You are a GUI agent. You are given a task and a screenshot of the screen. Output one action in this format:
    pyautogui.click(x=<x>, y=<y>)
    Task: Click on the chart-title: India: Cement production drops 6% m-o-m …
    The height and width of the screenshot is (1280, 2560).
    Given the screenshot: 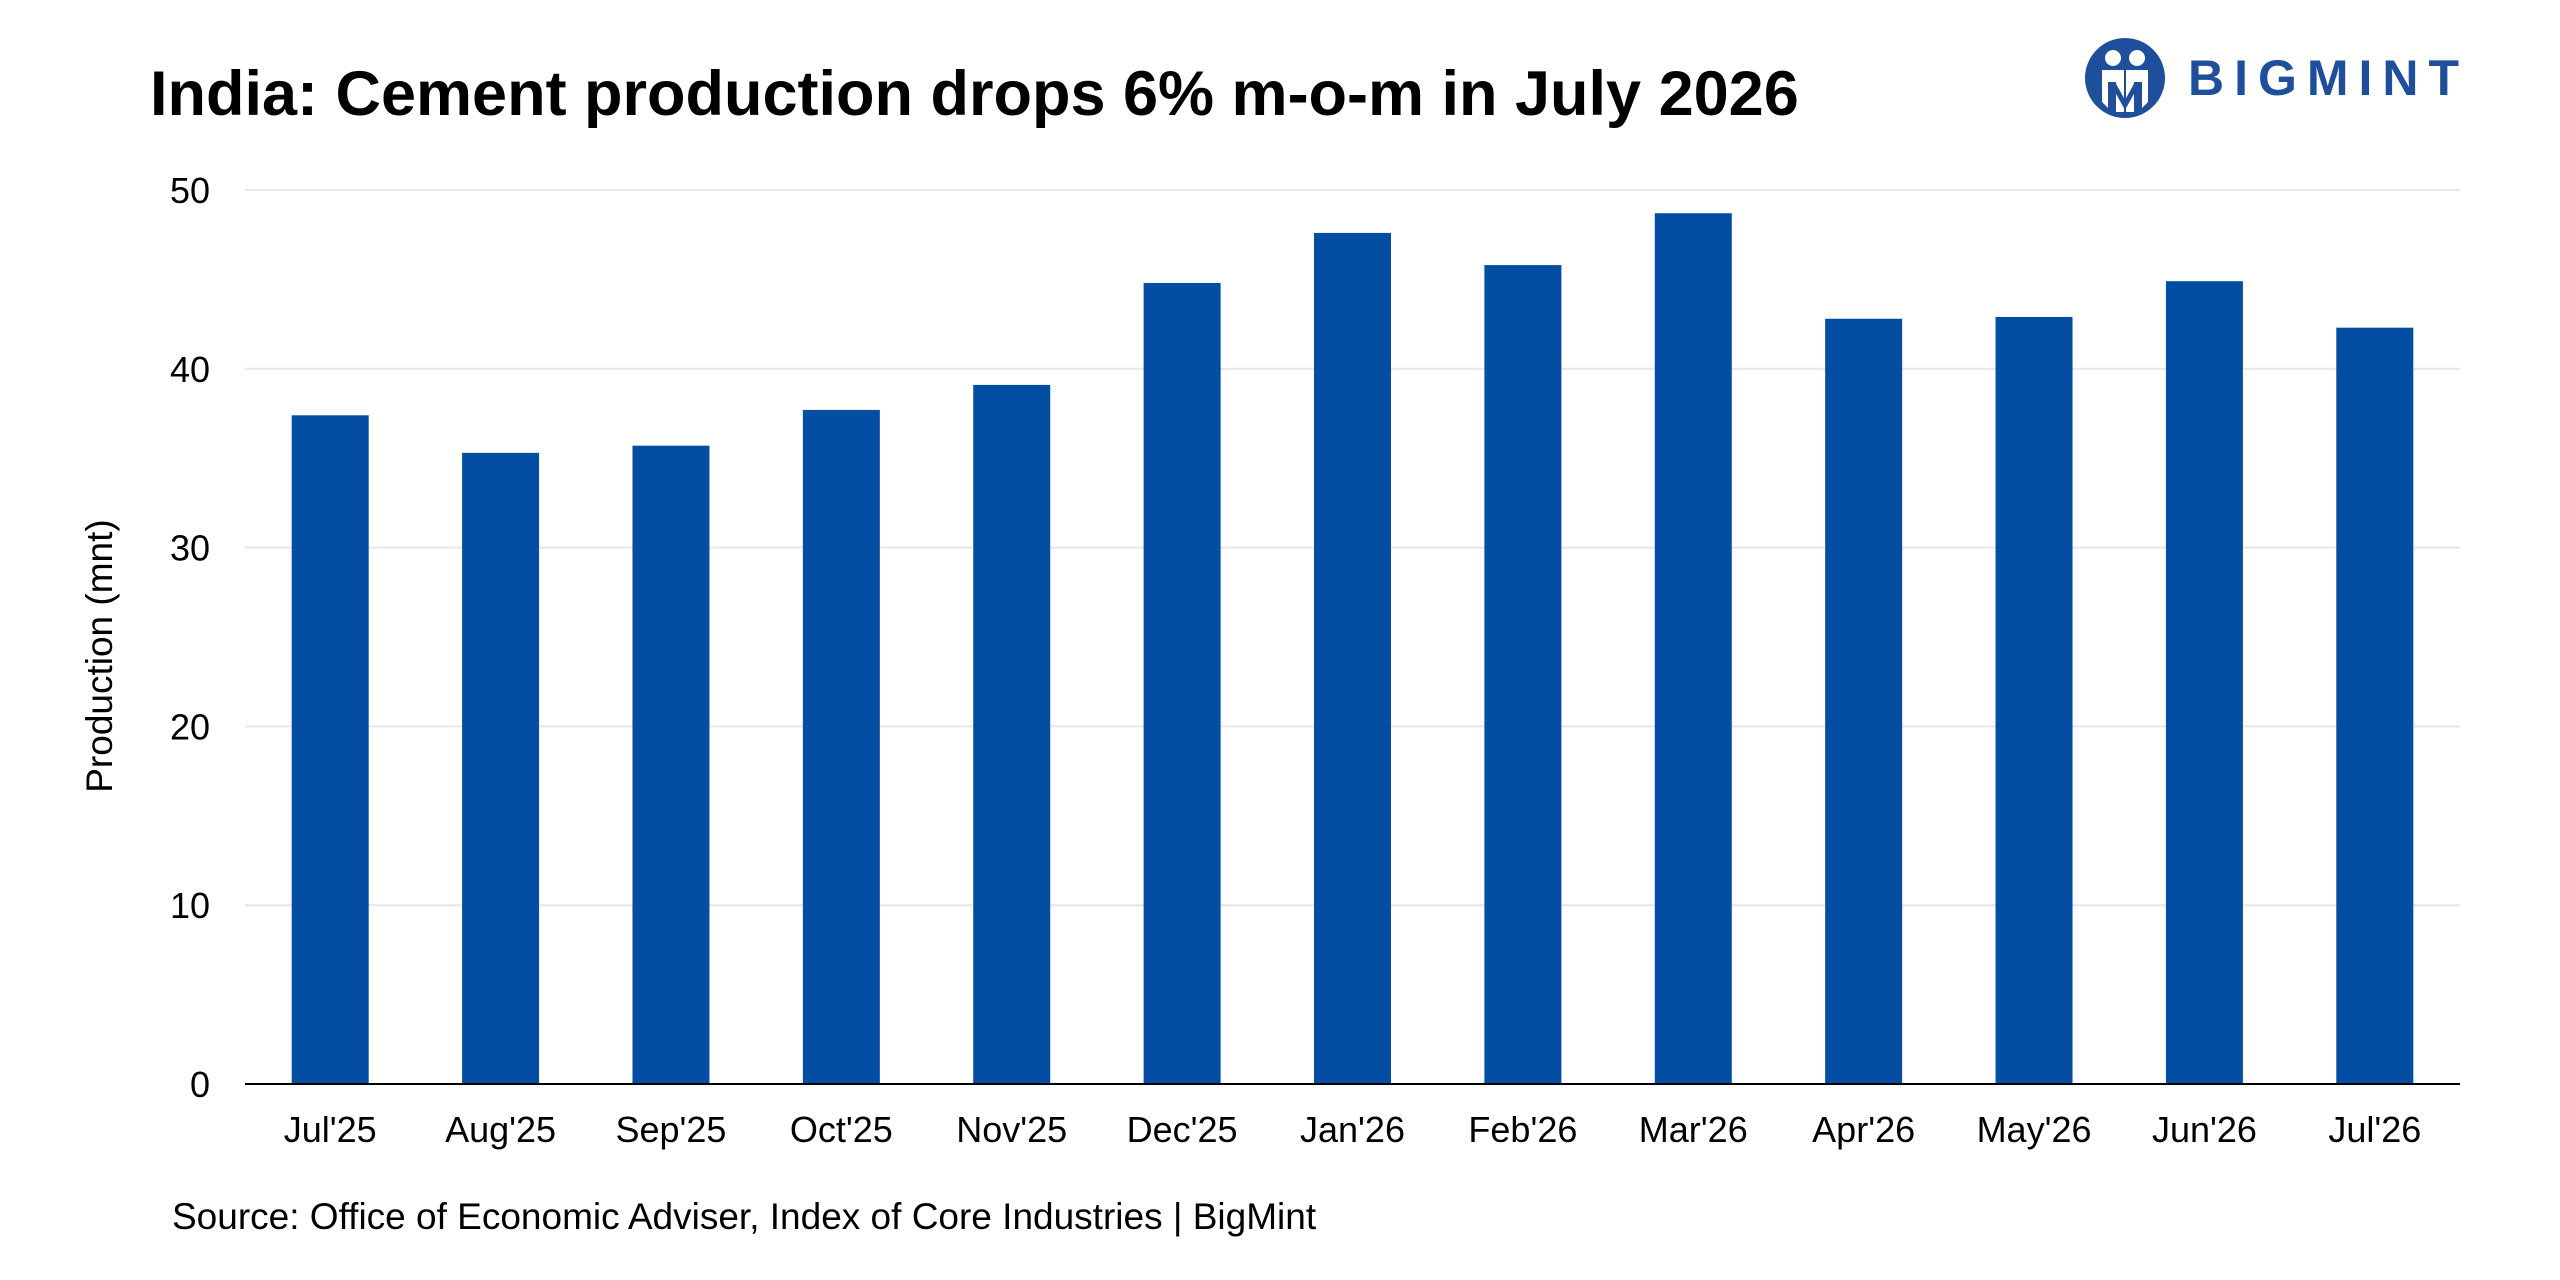 What is the action you would take?
    pyautogui.click(x=974, y=94)
    